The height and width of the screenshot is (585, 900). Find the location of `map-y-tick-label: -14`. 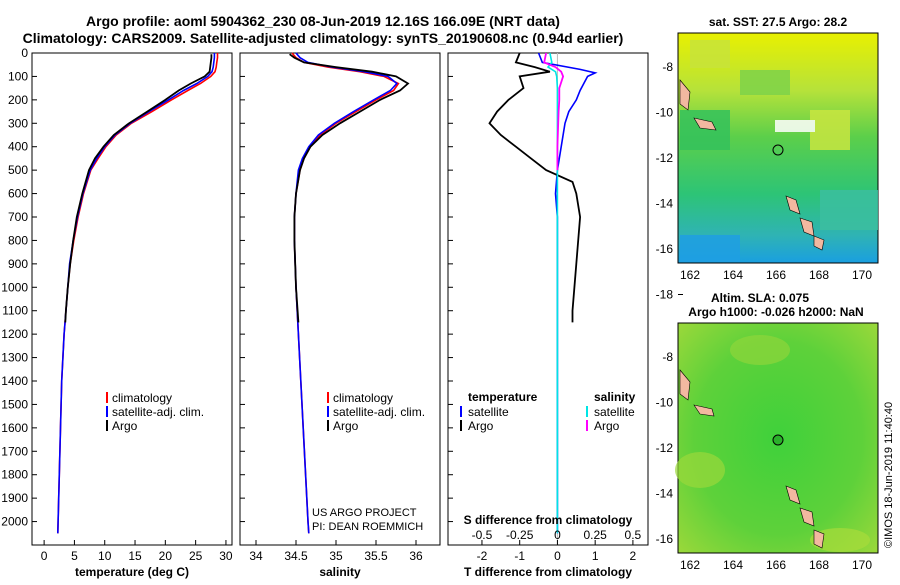

map-y-tick-label: -14 is located at coordinates (665, 494).